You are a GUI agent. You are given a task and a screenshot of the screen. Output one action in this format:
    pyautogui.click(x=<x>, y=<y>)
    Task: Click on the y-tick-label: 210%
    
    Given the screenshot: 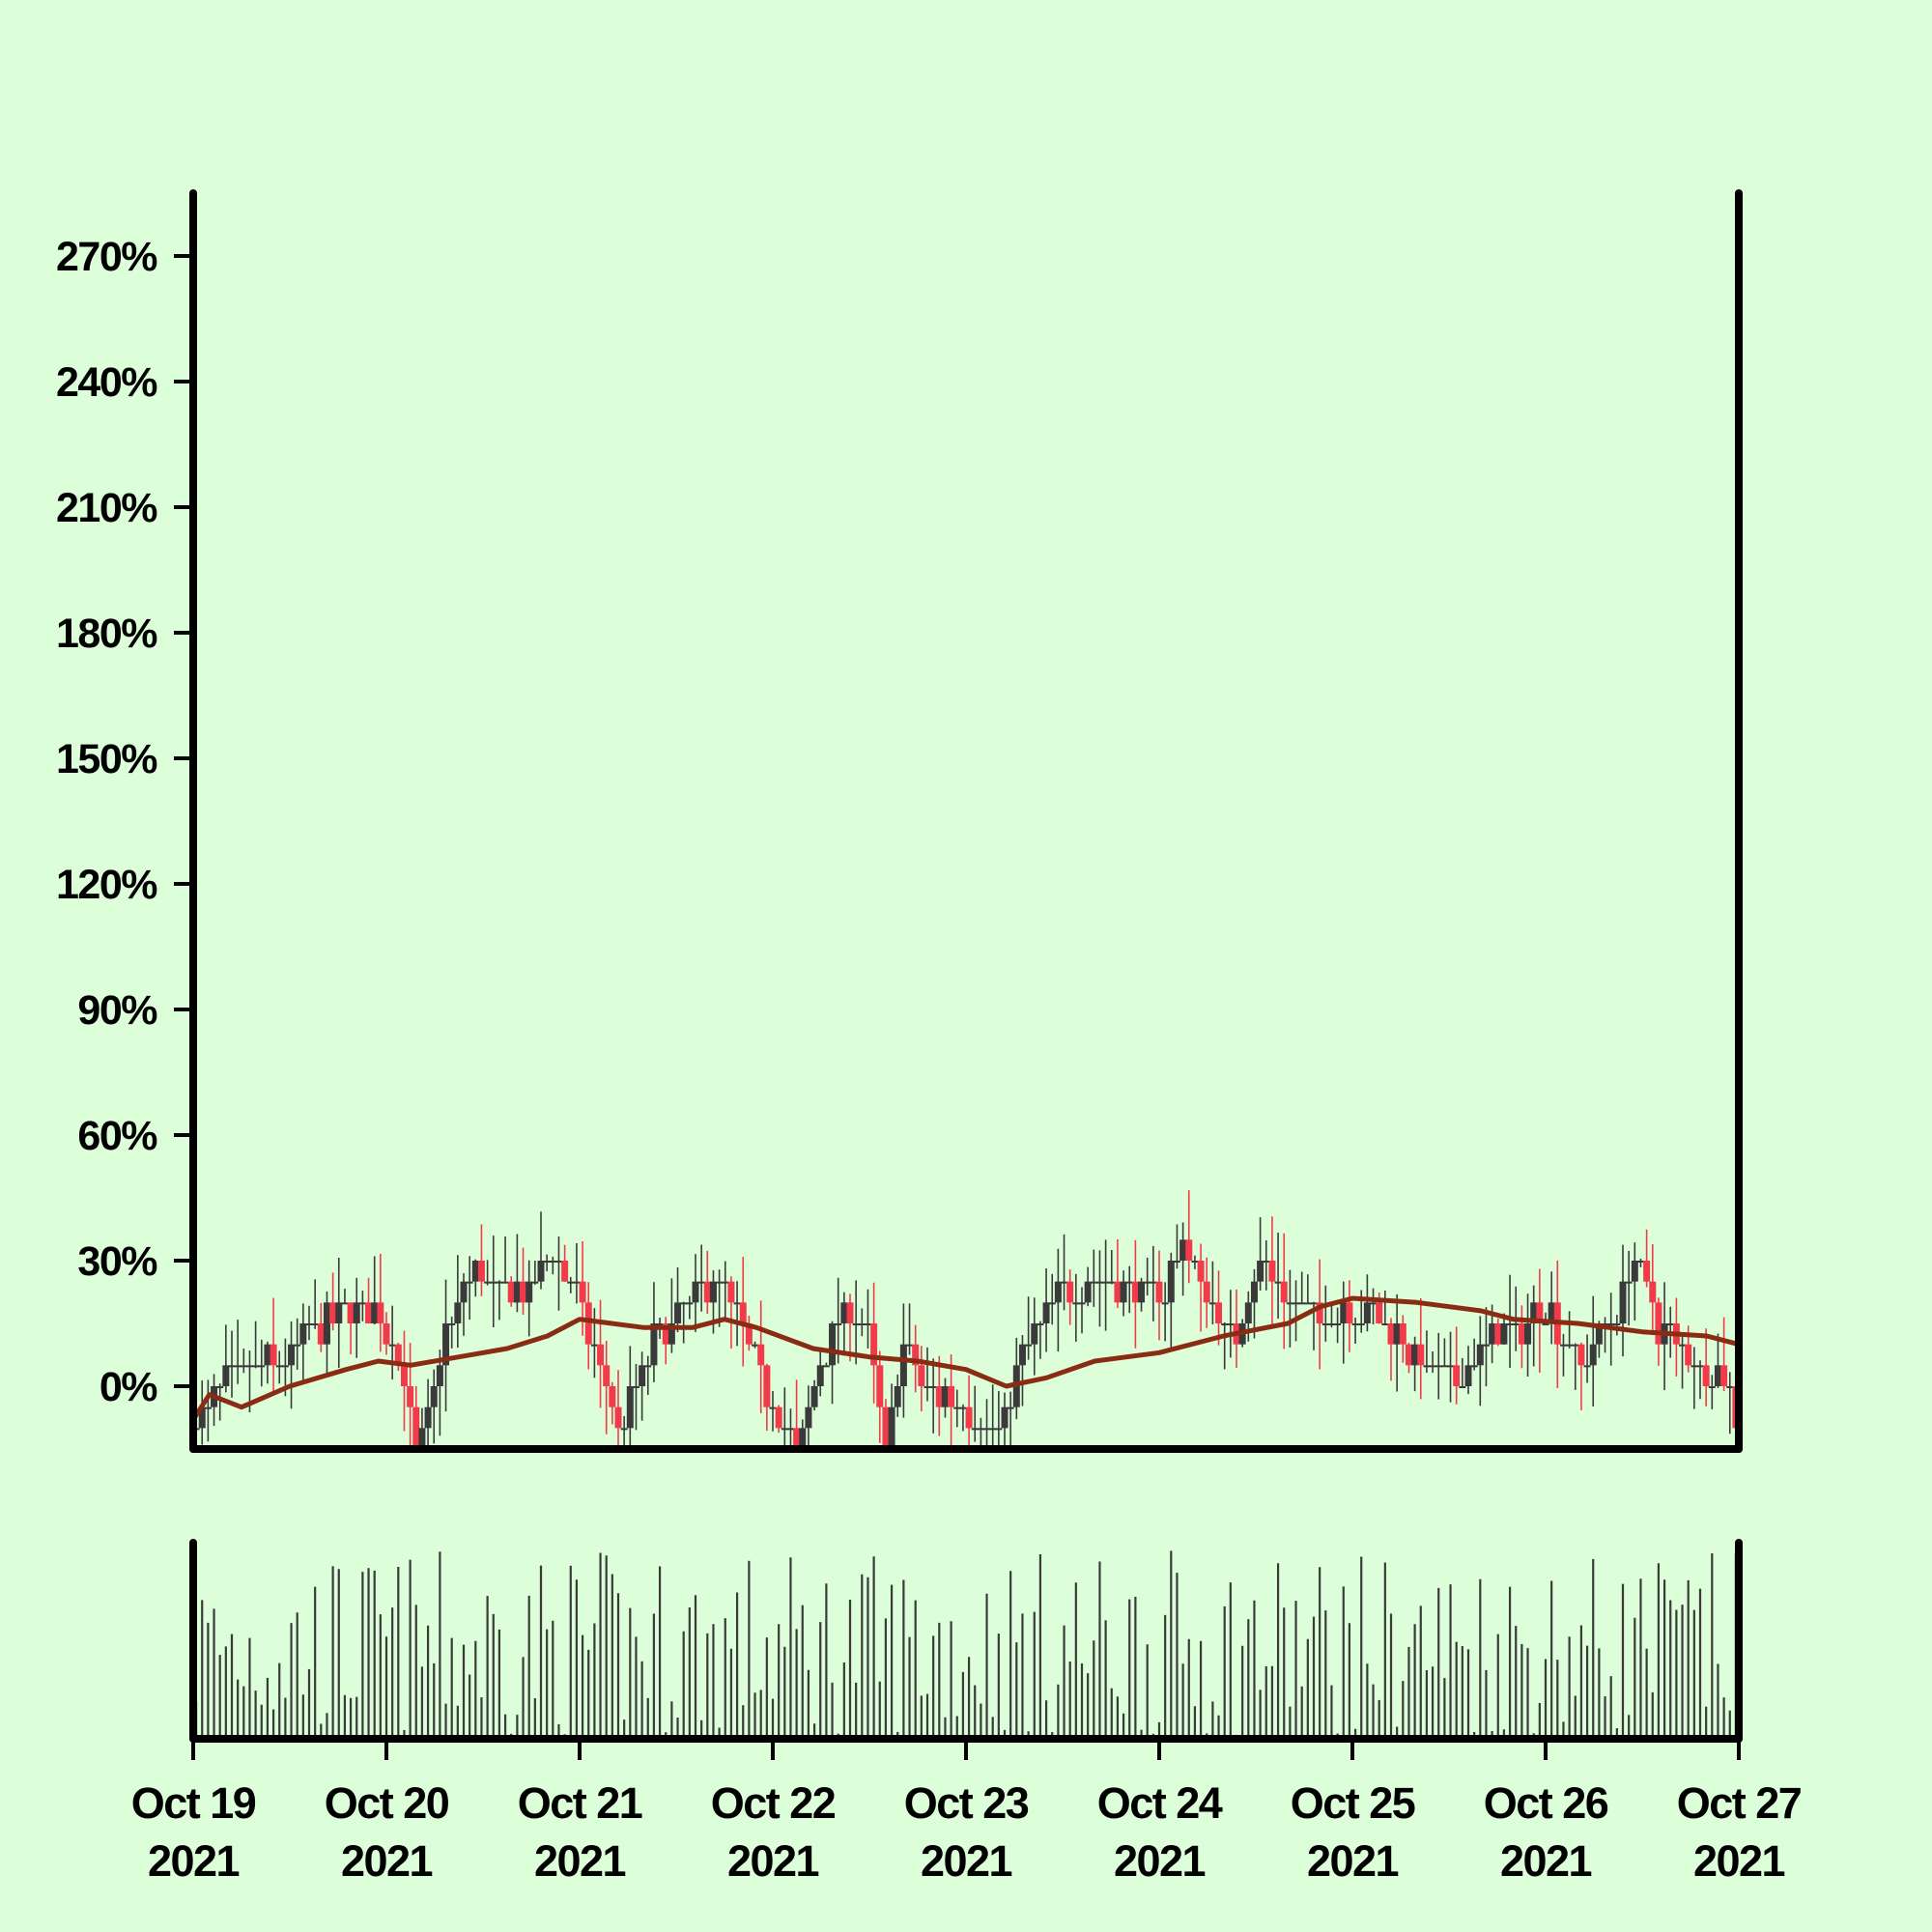 What is the action you would take?
    pyautogui.click(x=106, y=508)
    